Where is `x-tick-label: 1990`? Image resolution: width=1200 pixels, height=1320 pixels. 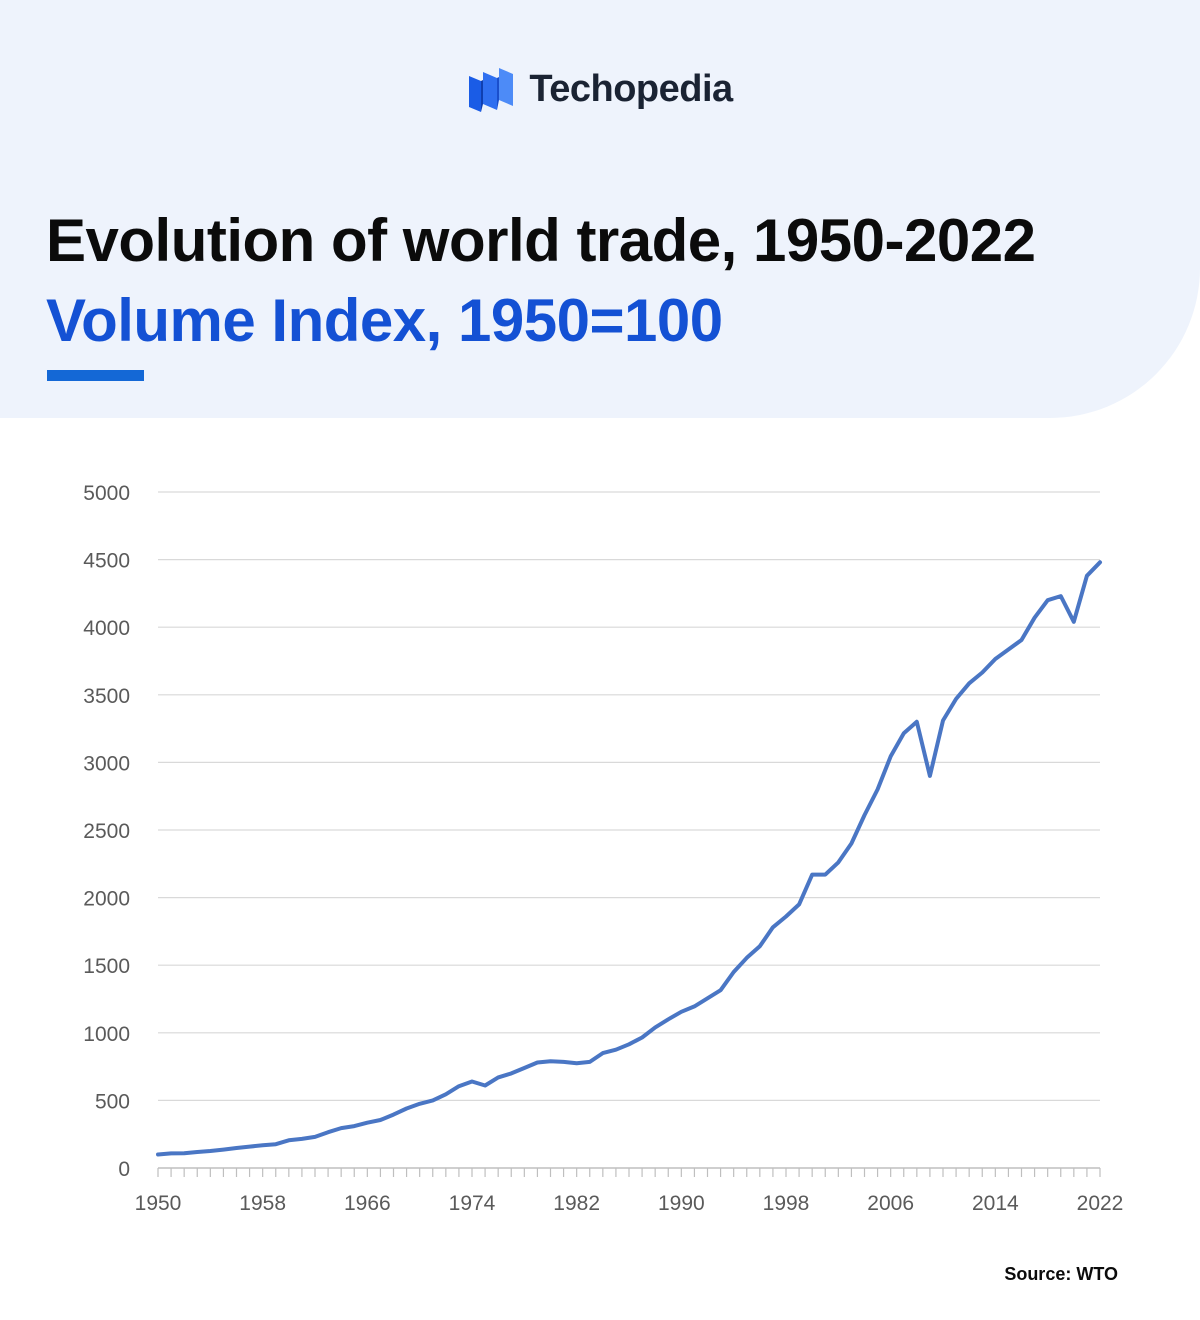
x-tick-label: 1990 is located at coordinates (681, 1203).